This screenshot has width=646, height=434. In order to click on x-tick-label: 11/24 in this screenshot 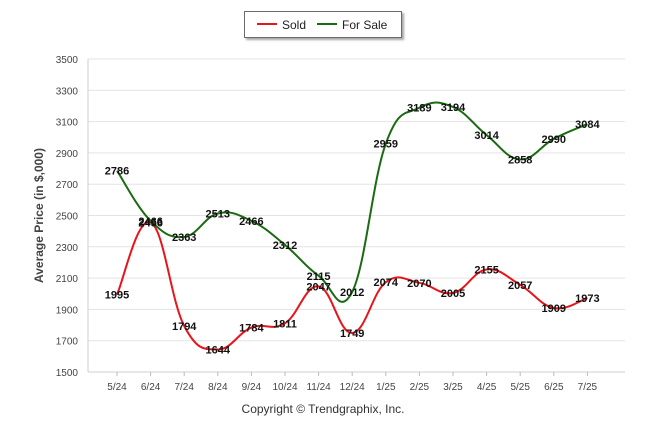, I will do `click(318, 387)`.